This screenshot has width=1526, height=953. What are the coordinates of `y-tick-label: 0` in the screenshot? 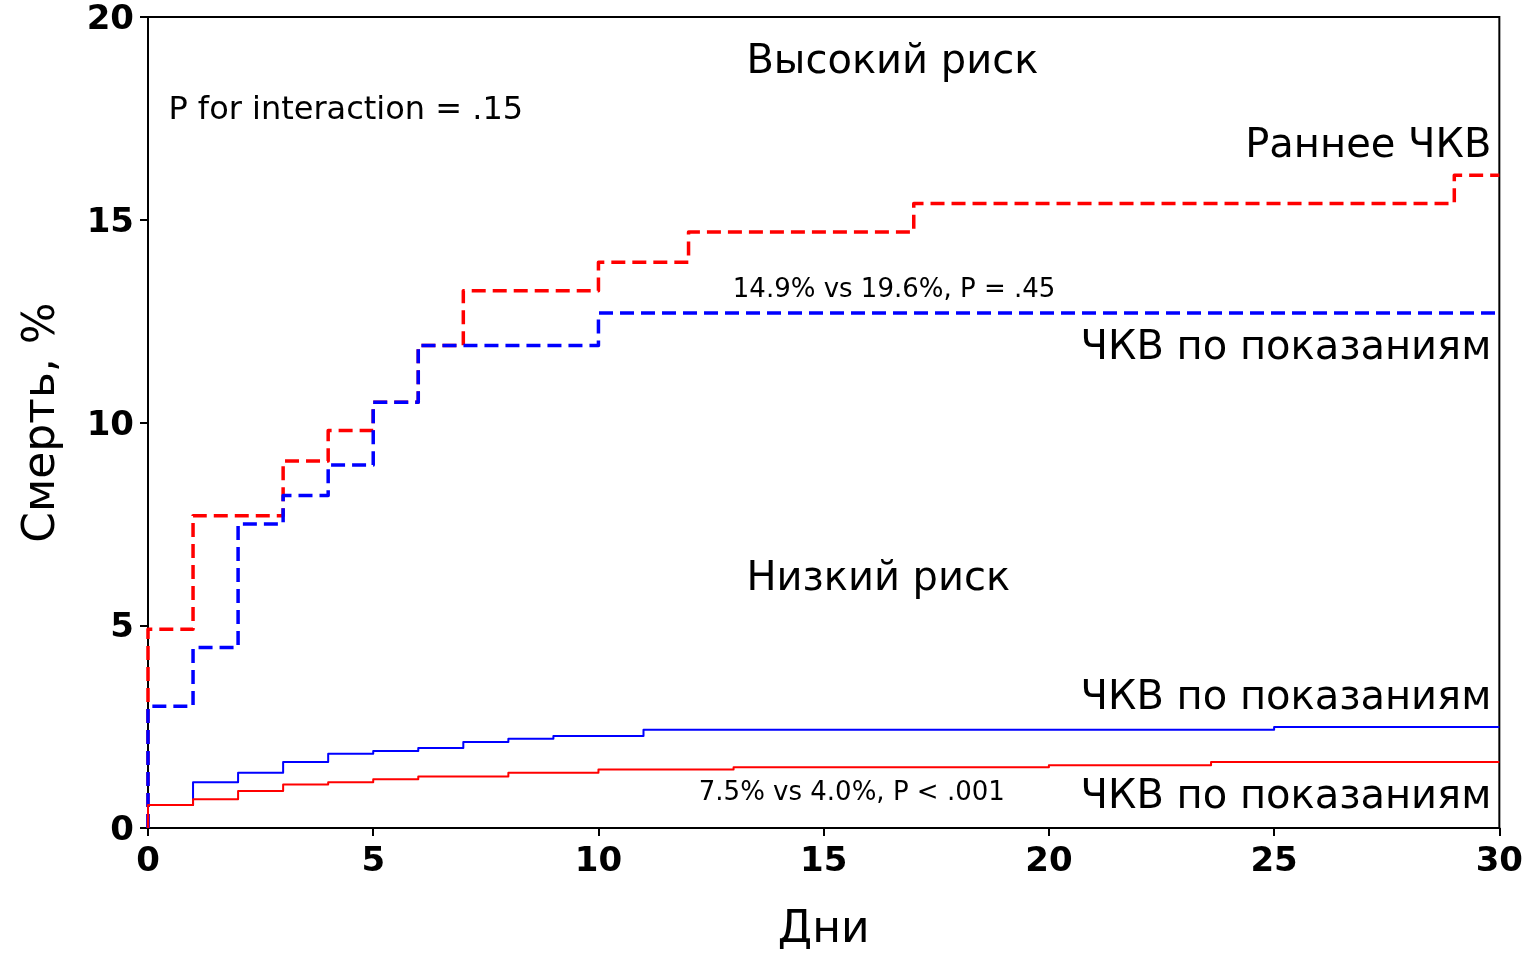 It's located at (122, 828).